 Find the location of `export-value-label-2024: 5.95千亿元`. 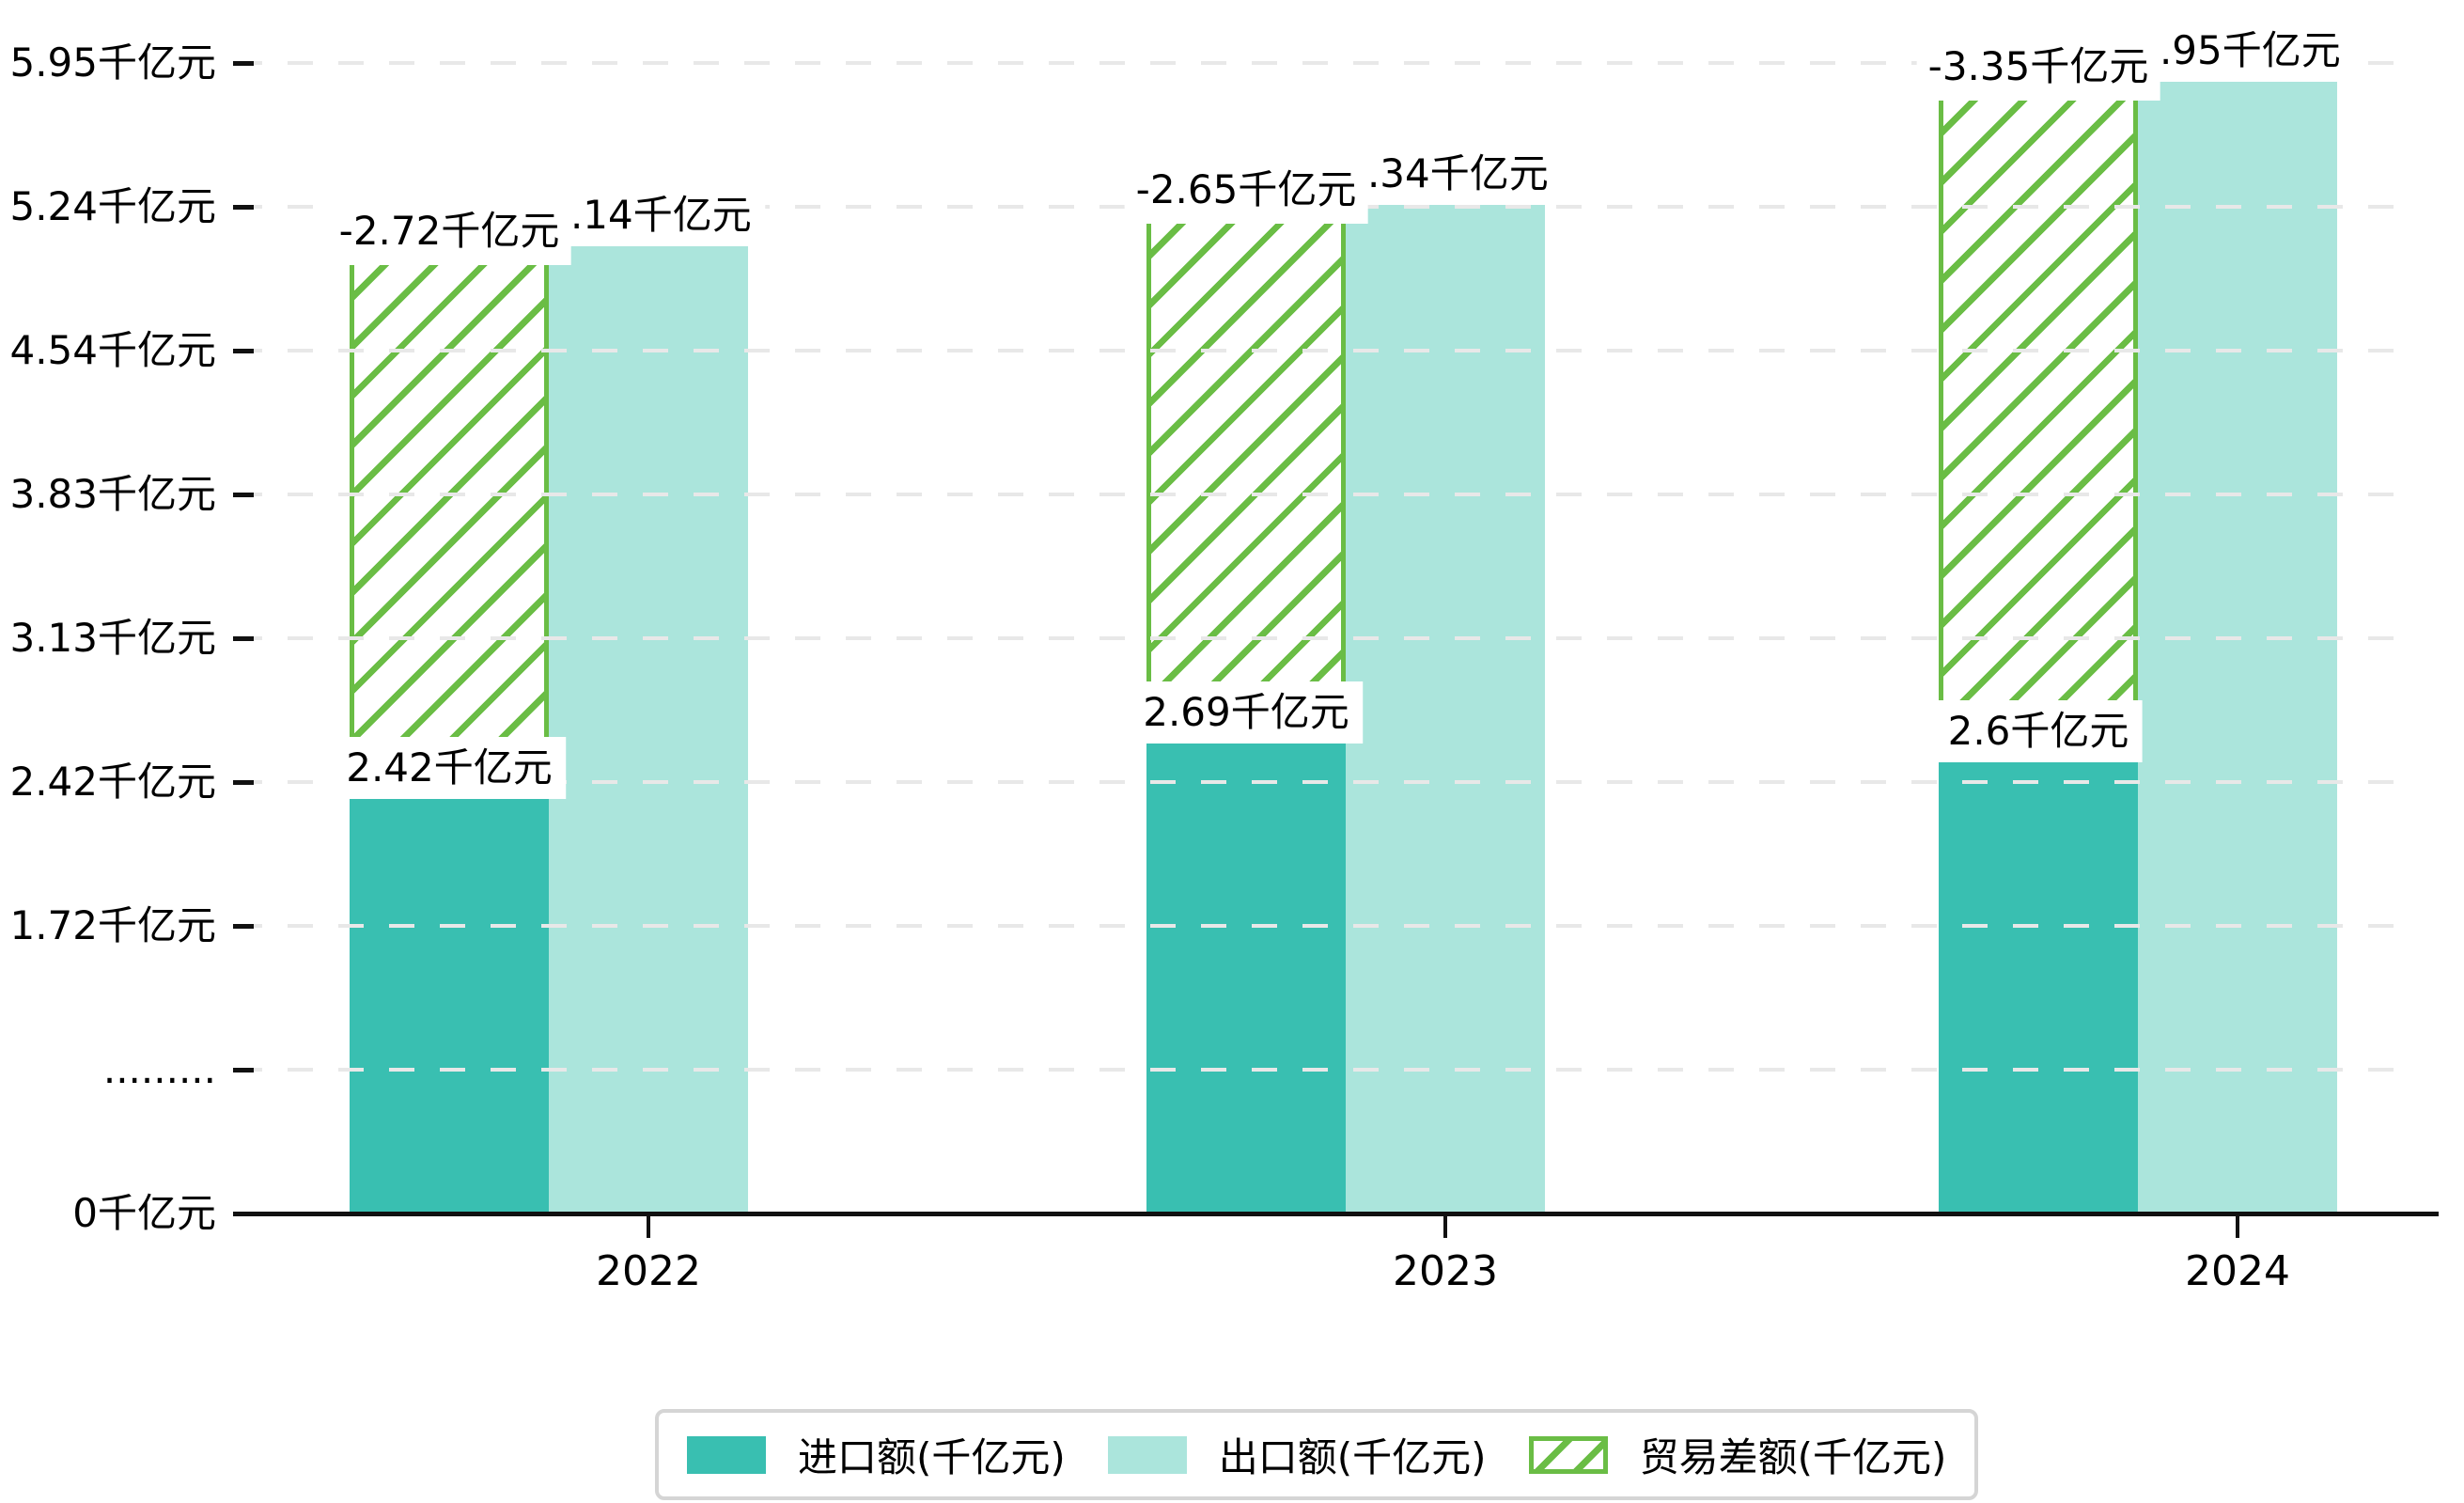

export-value-label-2024: 5.95千亿元 is located at coordinates (2237, 51).